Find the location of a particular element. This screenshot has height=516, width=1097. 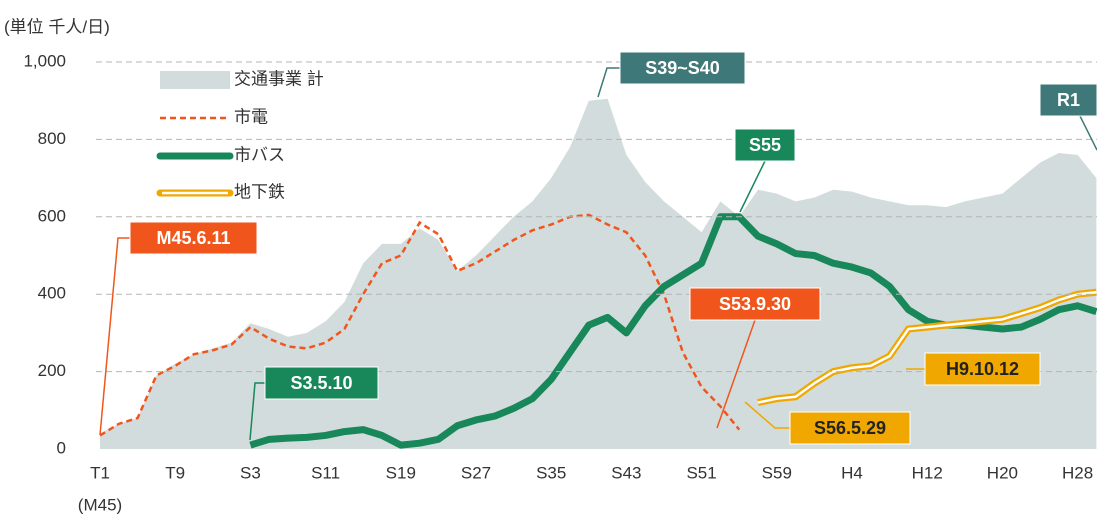

annotation-label: R1 is located at coordinates (1068, 100).